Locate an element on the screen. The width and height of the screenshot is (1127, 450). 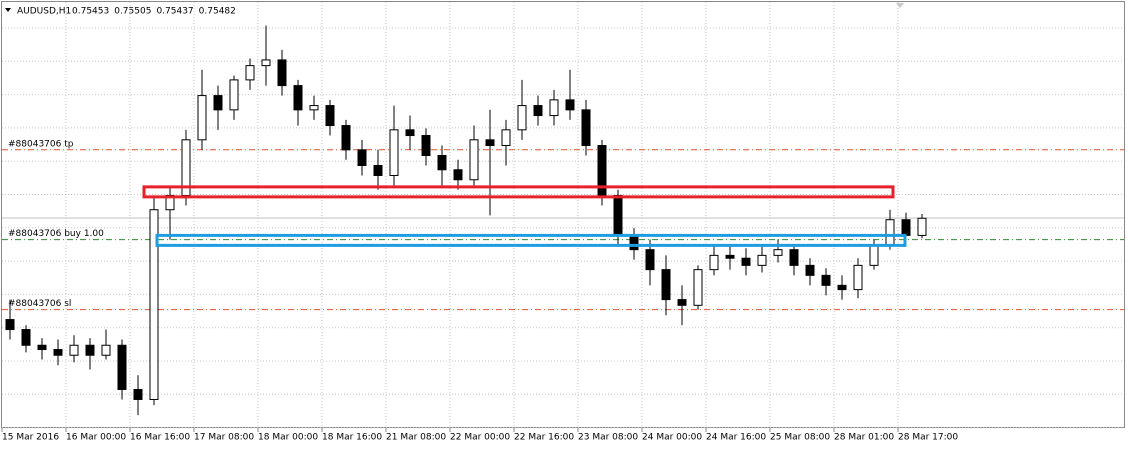
x-tick-label: 18 Mar 00:00 is located at coordinates (288, 438).